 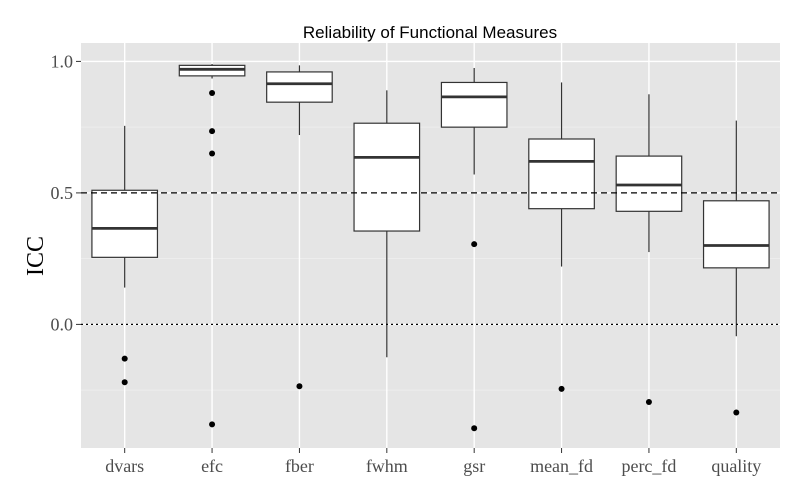 I want to click on y-tick-label: 0.0, so click(x=62, y=324).